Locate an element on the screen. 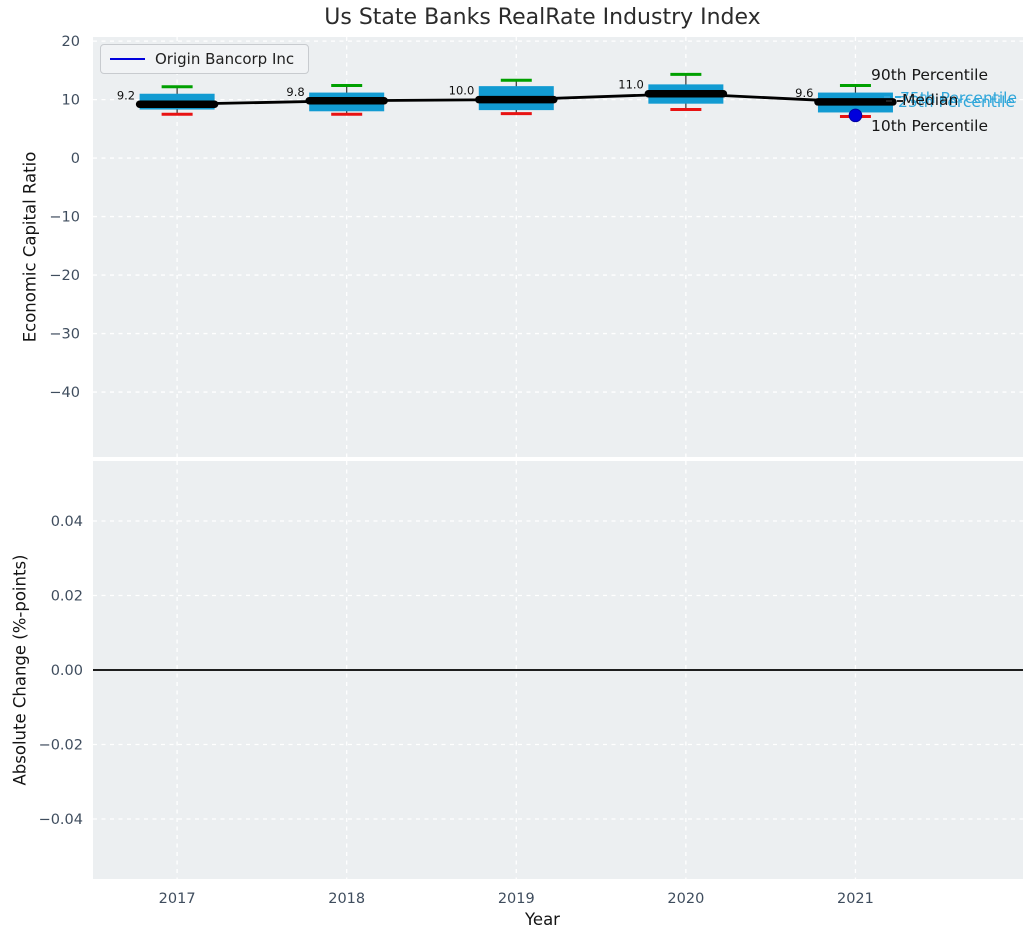 Image resolution: width=1034 pixels, height=942 pixels. bottom-y-axis-label: Absolute Change (%-points) is located at coordinates (20, 670).